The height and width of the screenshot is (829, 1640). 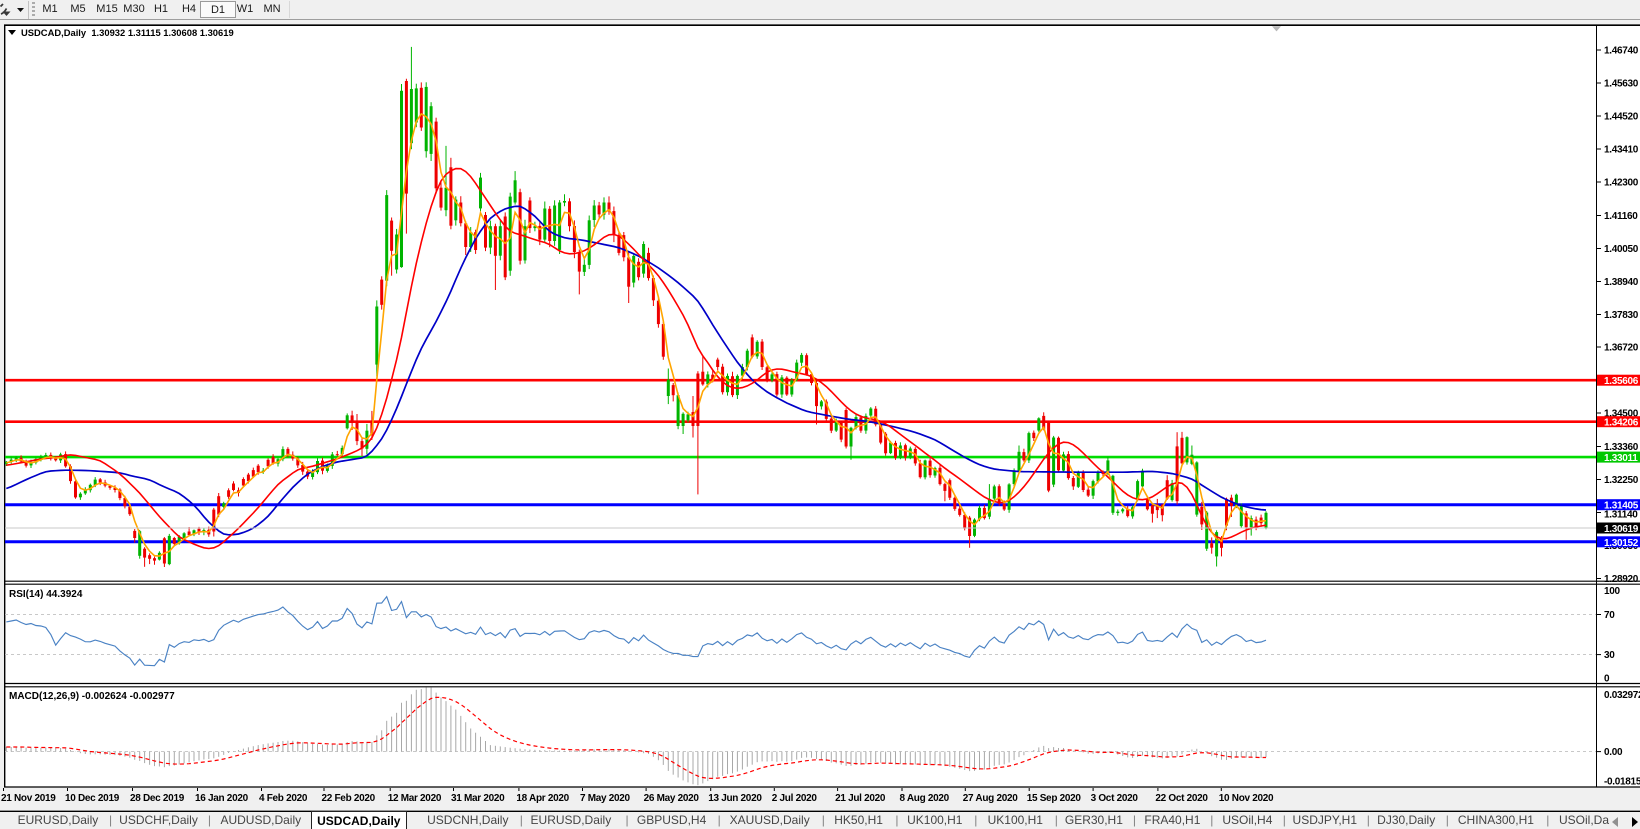 What do you see at coordinates (1621, 282) in the screenshot?
I see `svg-text: 1.38940` at bounding box center [1621, 282].